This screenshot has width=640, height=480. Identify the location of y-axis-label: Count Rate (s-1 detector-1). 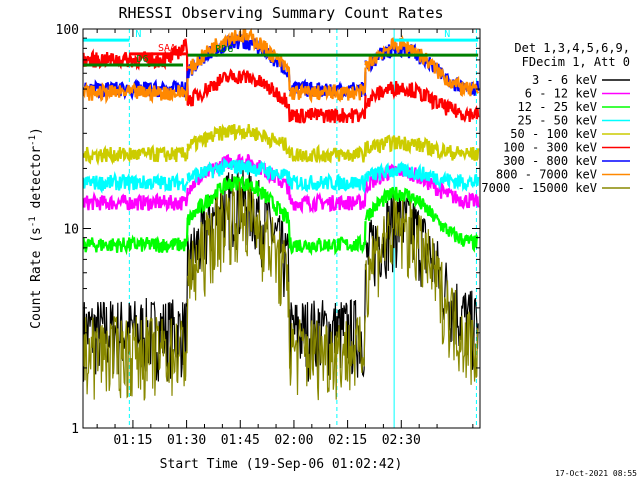
(36, 228).